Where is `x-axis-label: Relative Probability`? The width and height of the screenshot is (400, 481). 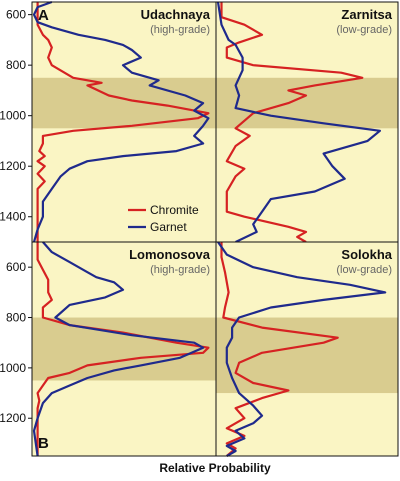 x-axis-label: Relative Probability is located at coordinates (215, 468).